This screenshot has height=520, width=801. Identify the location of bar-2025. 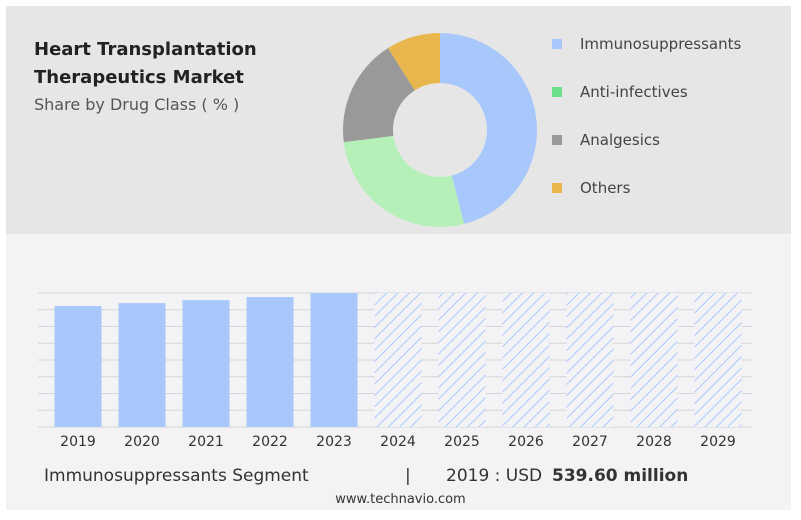
(462, 360).